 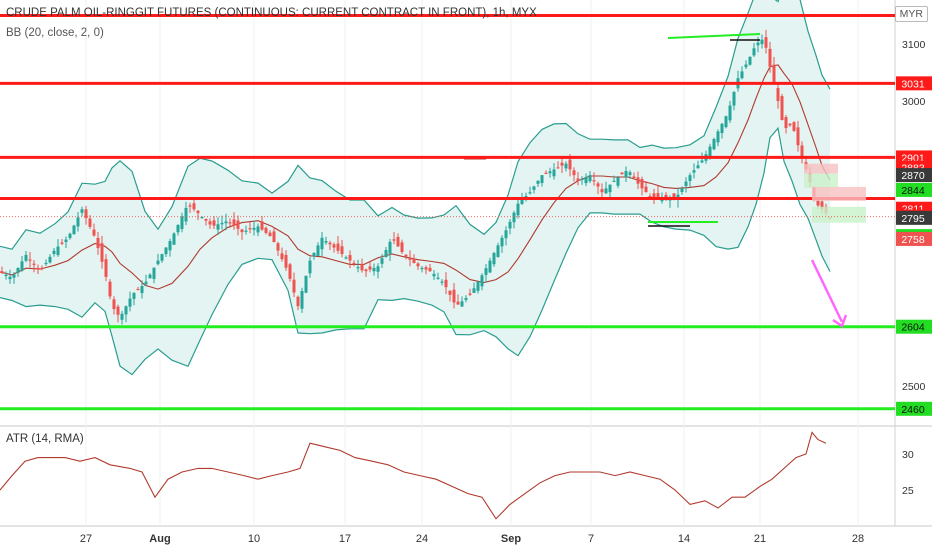 I want to click on bollinger-legend: BB (20, close, 2, 0), so click(x=55, y=33).